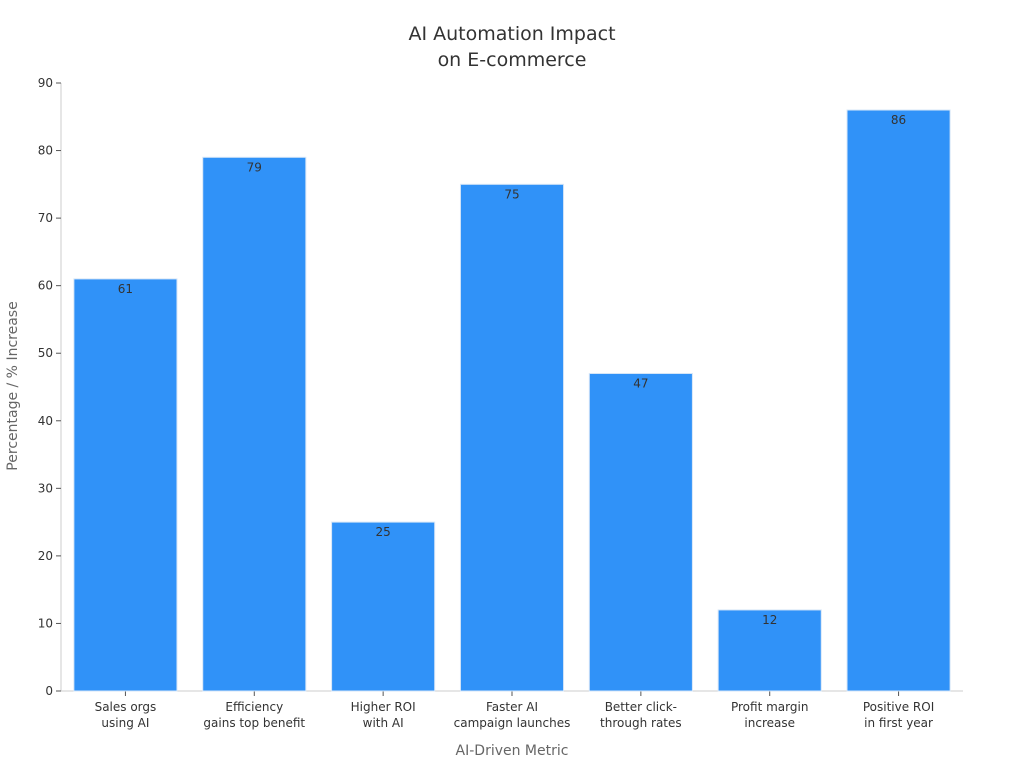 The width and height of the screenshot is (1024, 768). I want to click on y-tick-label: 40, so click(45, 421).